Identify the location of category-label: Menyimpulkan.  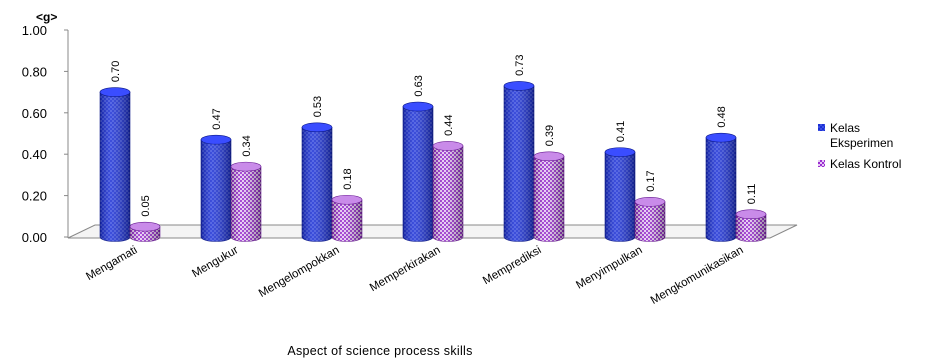
(609, 267).